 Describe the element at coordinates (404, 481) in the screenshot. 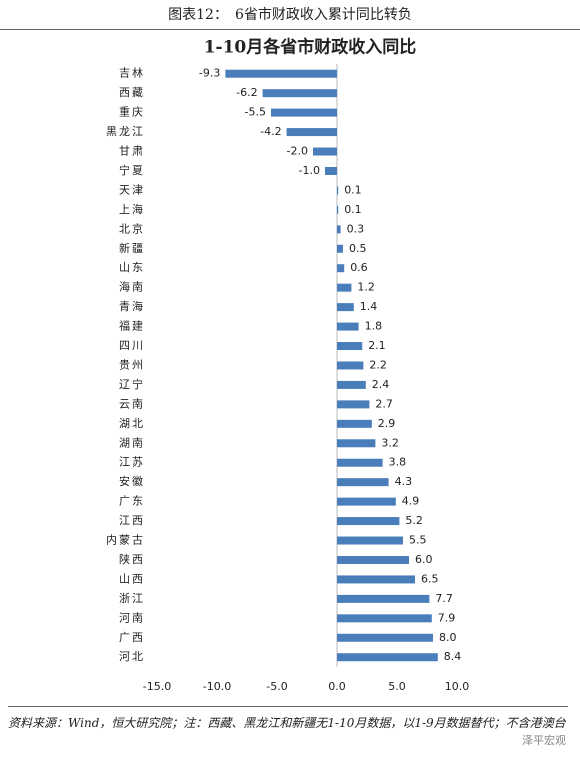

I see `value-label: 4.3` at that location.